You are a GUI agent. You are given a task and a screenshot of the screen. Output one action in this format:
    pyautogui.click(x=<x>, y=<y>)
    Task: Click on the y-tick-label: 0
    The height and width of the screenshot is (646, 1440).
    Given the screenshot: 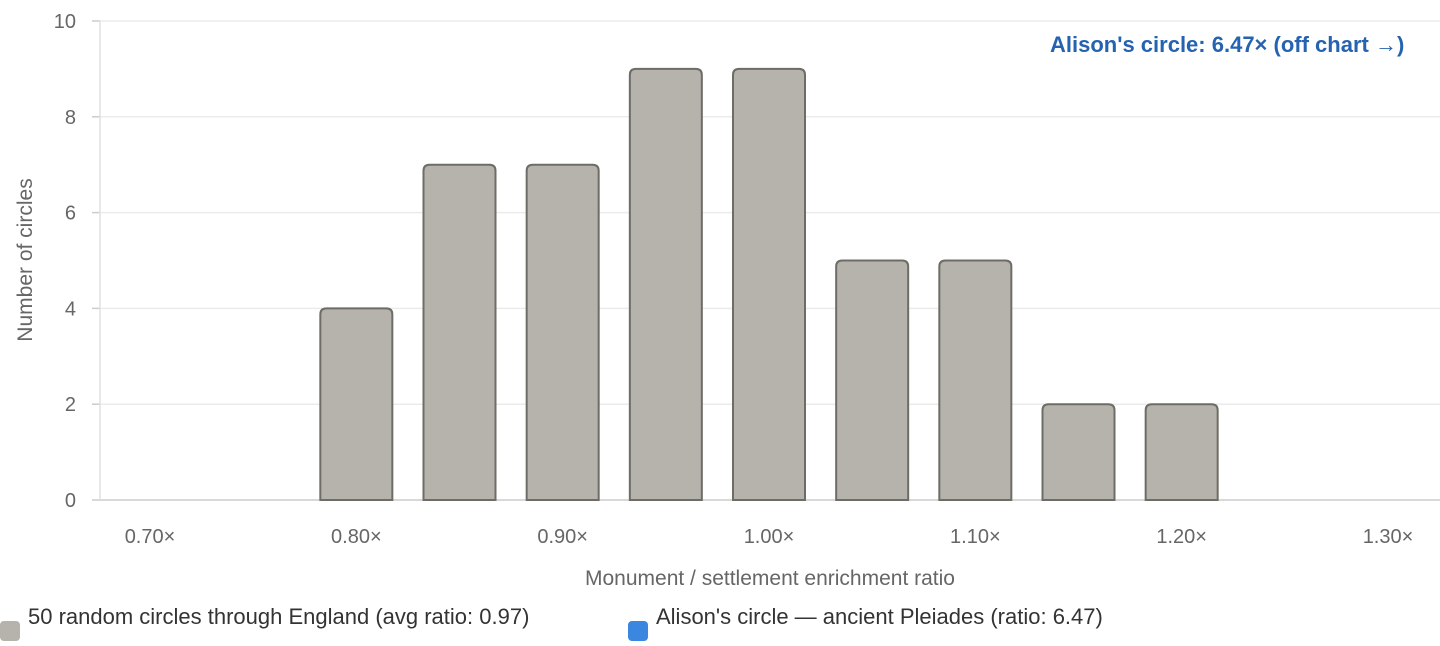 What is the action you would take?
    pyautogui.click(x=70, y=501)
    